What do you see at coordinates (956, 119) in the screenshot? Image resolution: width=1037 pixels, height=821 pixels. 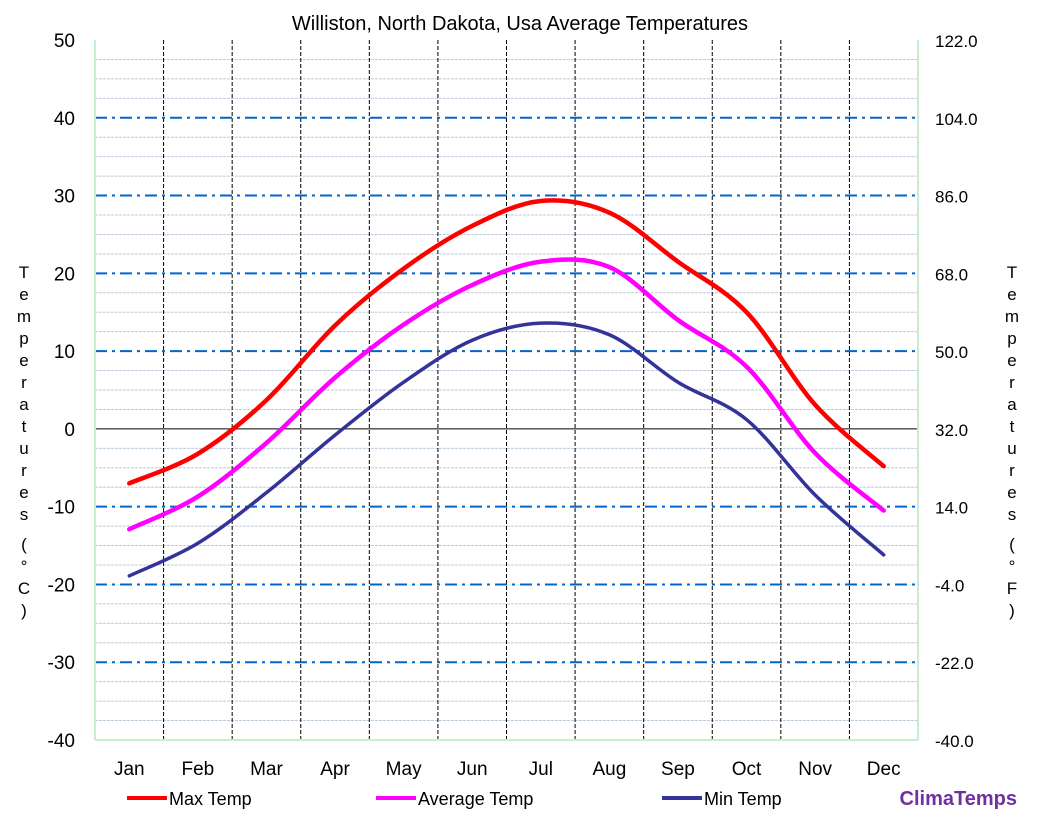 I see `y2-tick-label: 104.0` at bounding box center [956, 119].